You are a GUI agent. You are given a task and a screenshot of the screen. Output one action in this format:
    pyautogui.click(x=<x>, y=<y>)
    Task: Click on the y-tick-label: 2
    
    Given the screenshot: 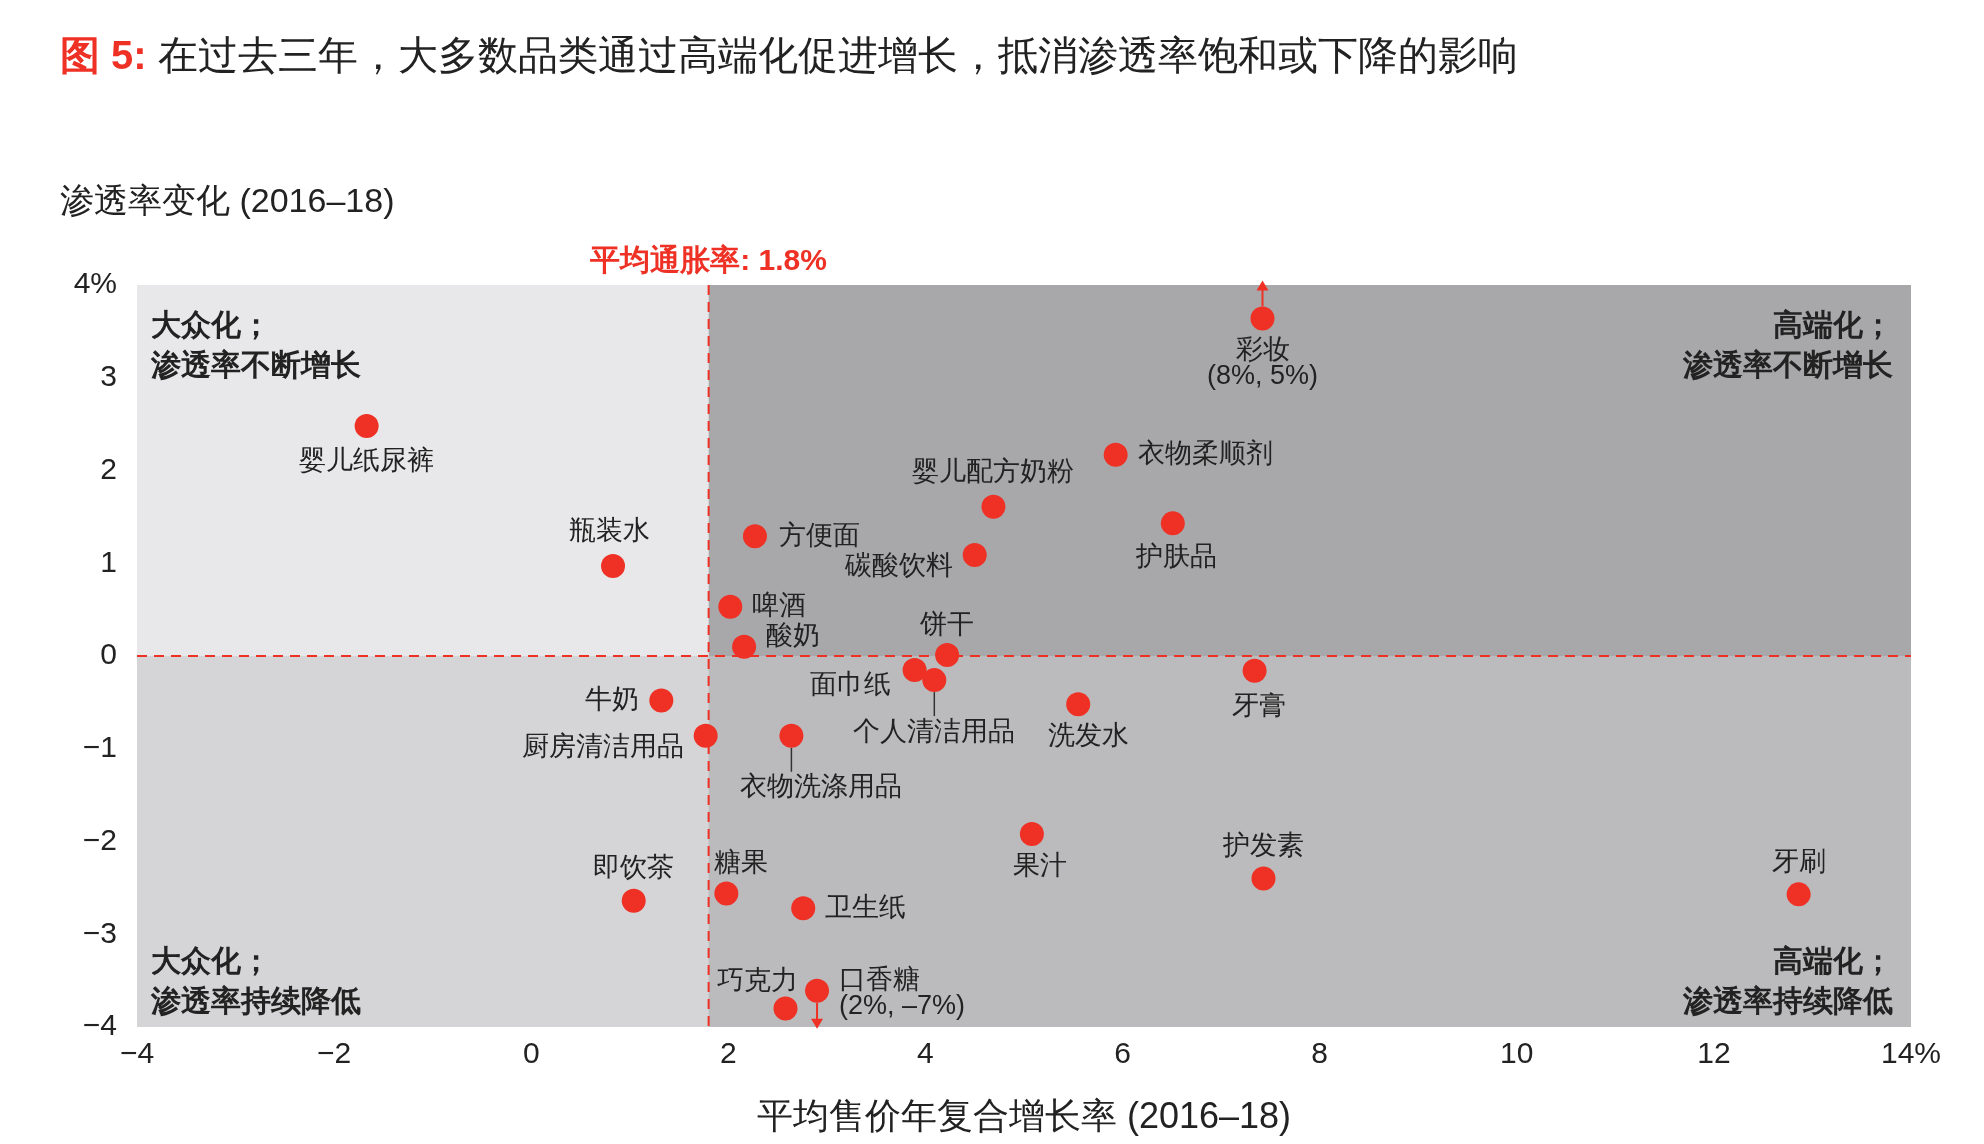 What is the action you would take?
    pyautogui.click(x=108, y=468)
    